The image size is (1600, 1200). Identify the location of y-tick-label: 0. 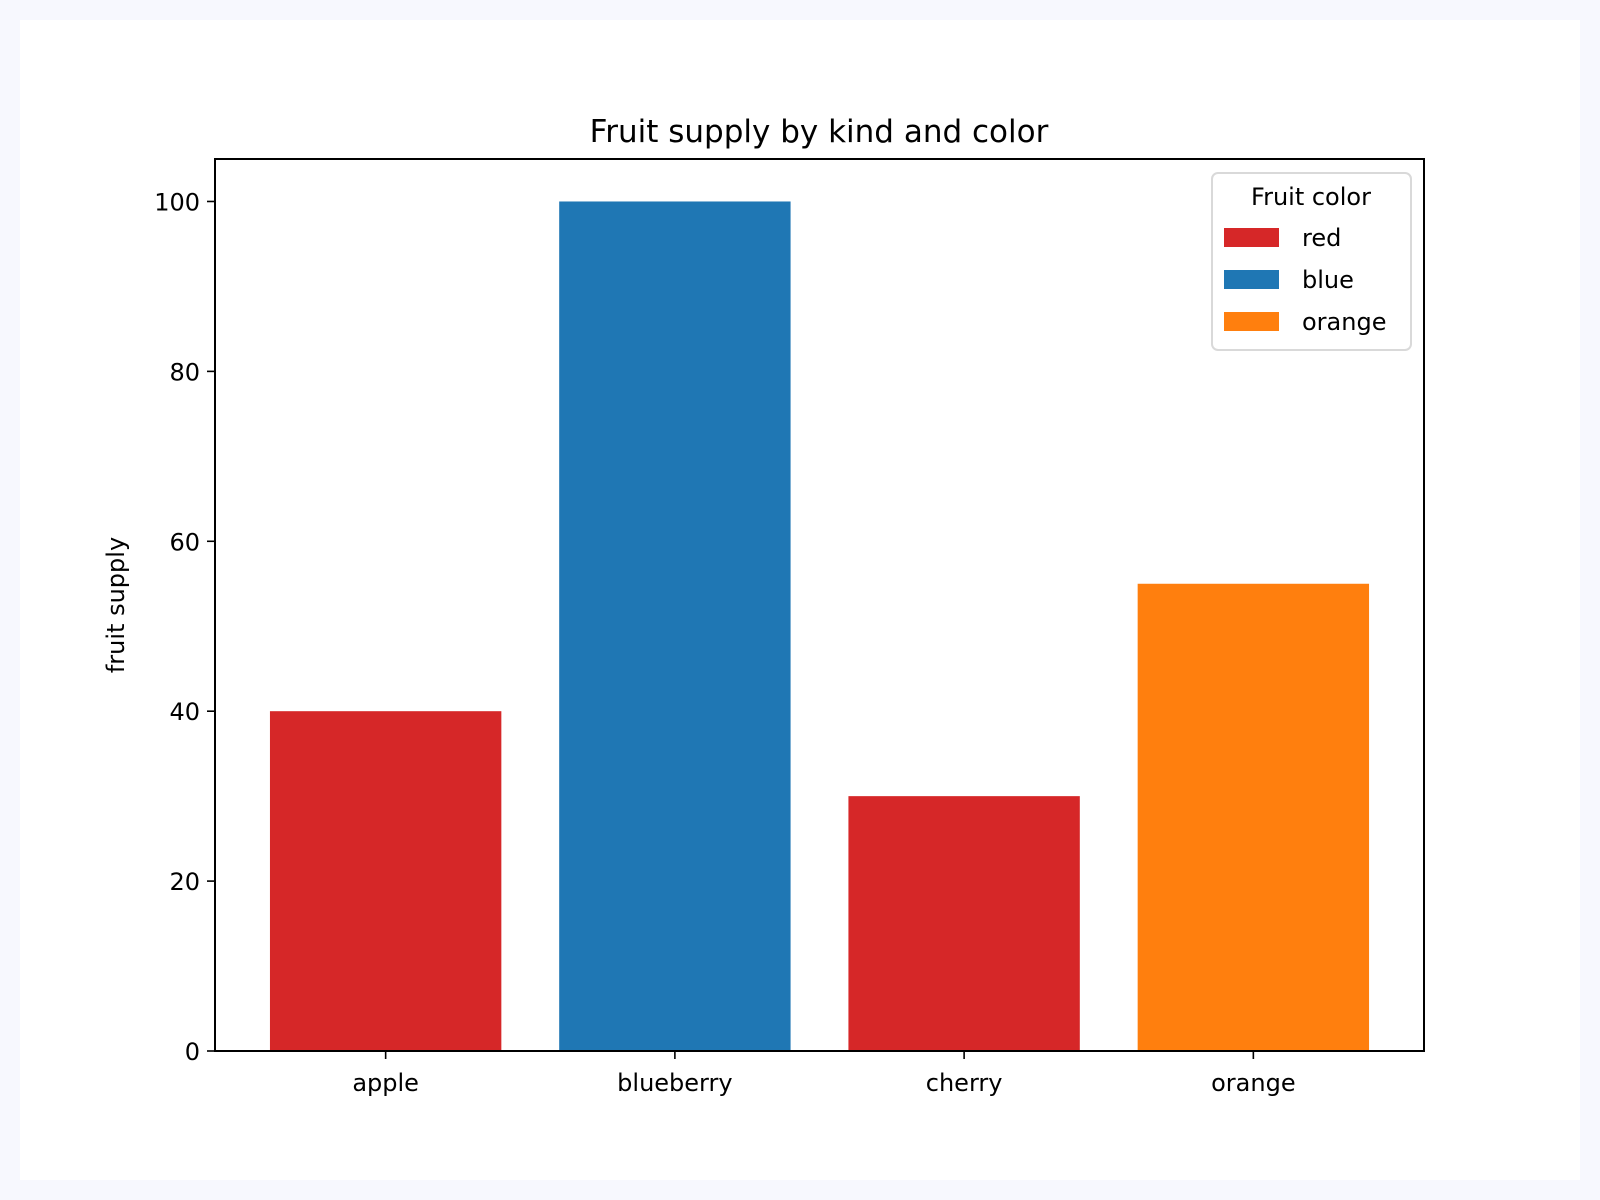
(192, 1052).